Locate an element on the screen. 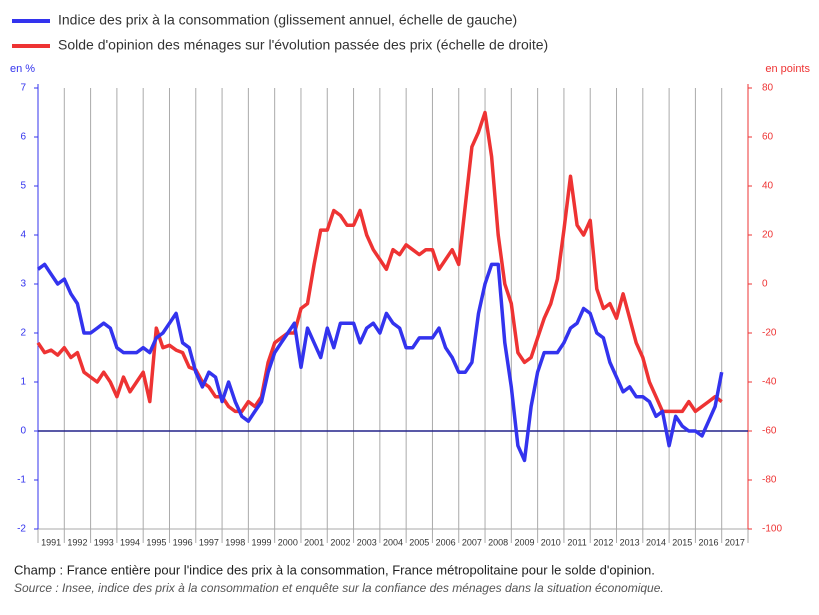  x-tick-label: 2003 is located at coordinates (367, 542).